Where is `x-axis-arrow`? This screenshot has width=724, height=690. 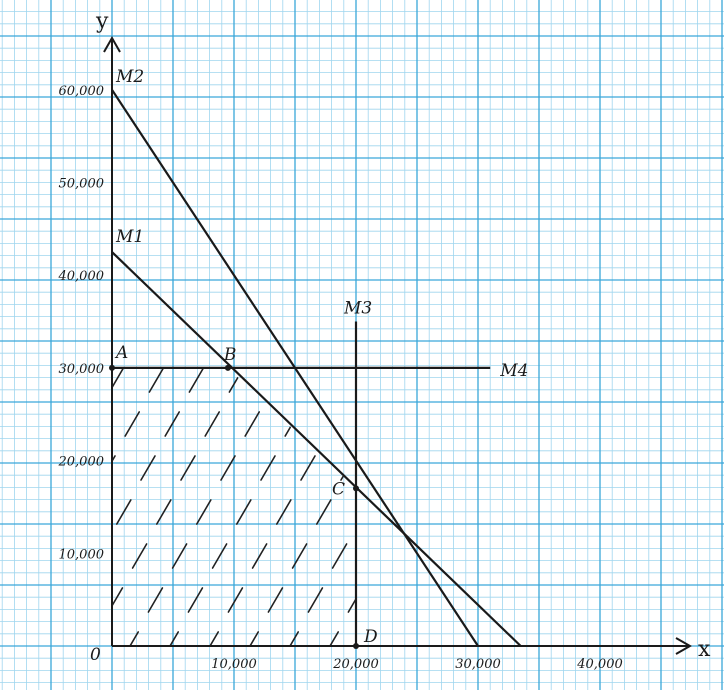
x-axis-arrow is located at coordinates (684, 646).